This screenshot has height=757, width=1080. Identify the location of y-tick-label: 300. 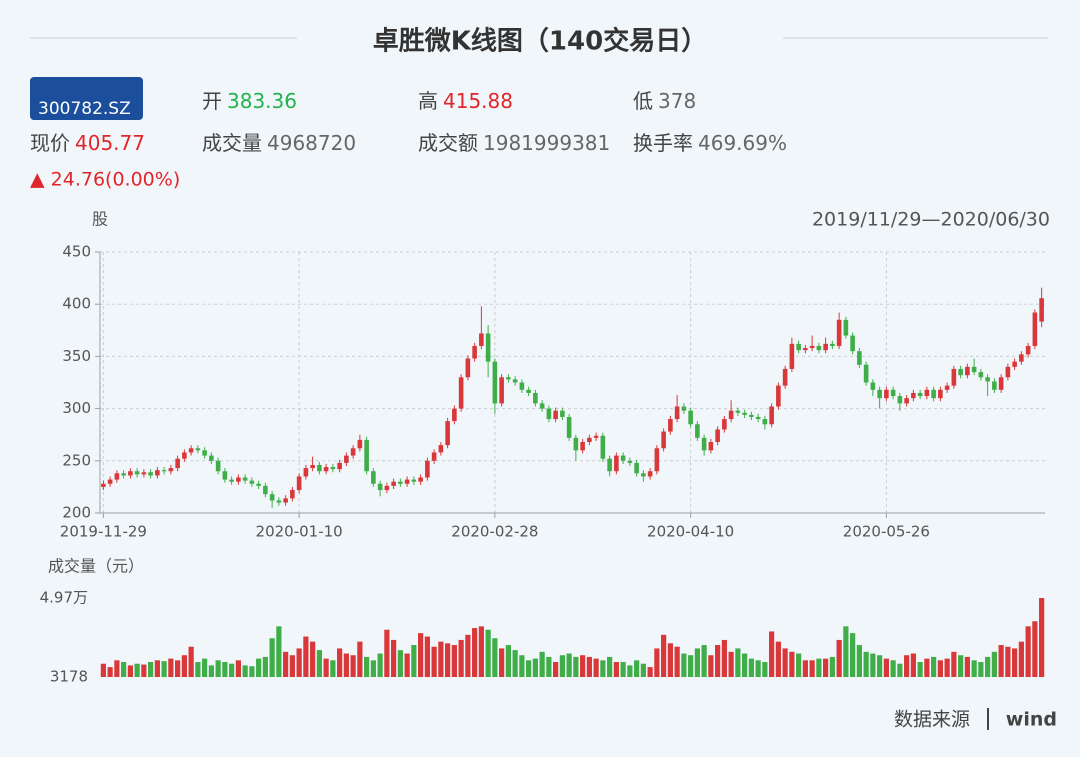
(76, 408).